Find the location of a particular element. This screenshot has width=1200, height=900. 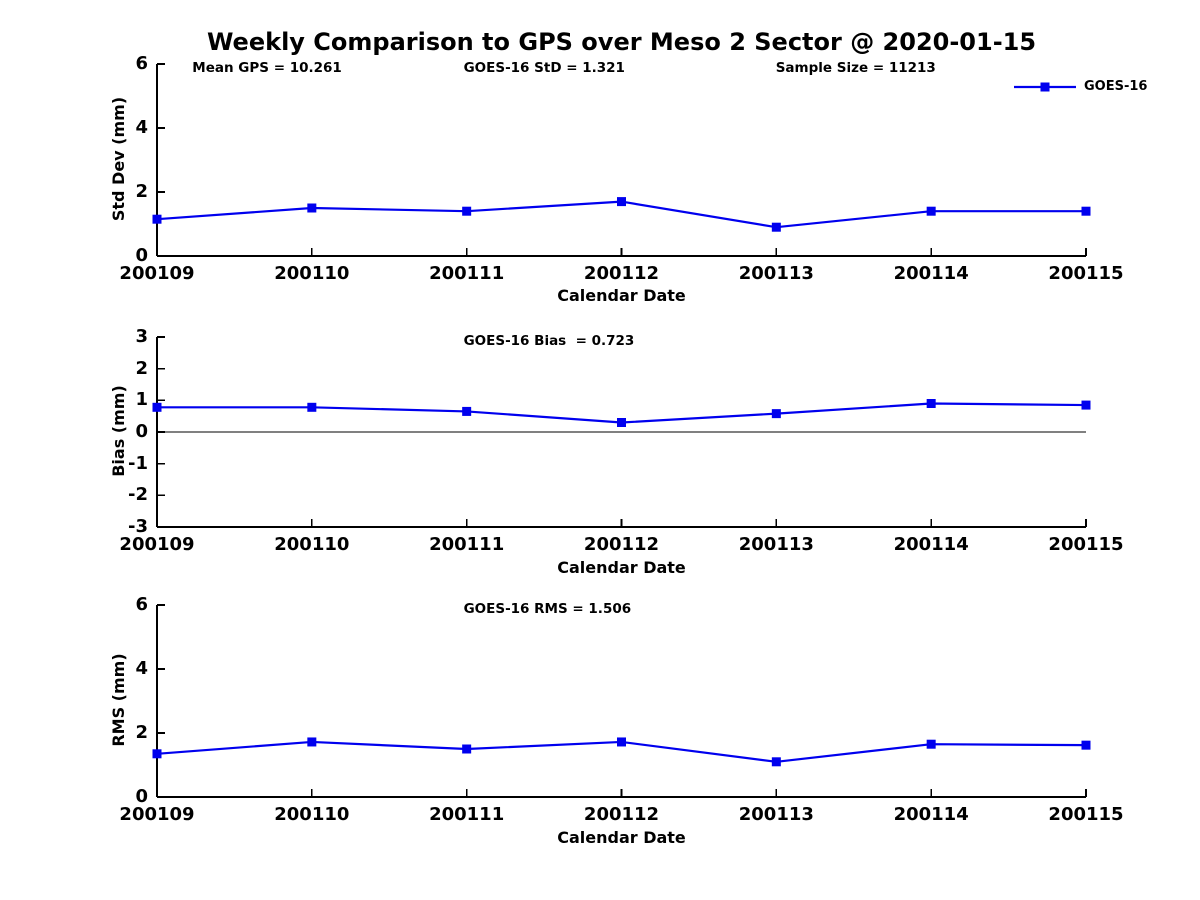

legend: GOES-16 is located at coordinates (1080, 87).